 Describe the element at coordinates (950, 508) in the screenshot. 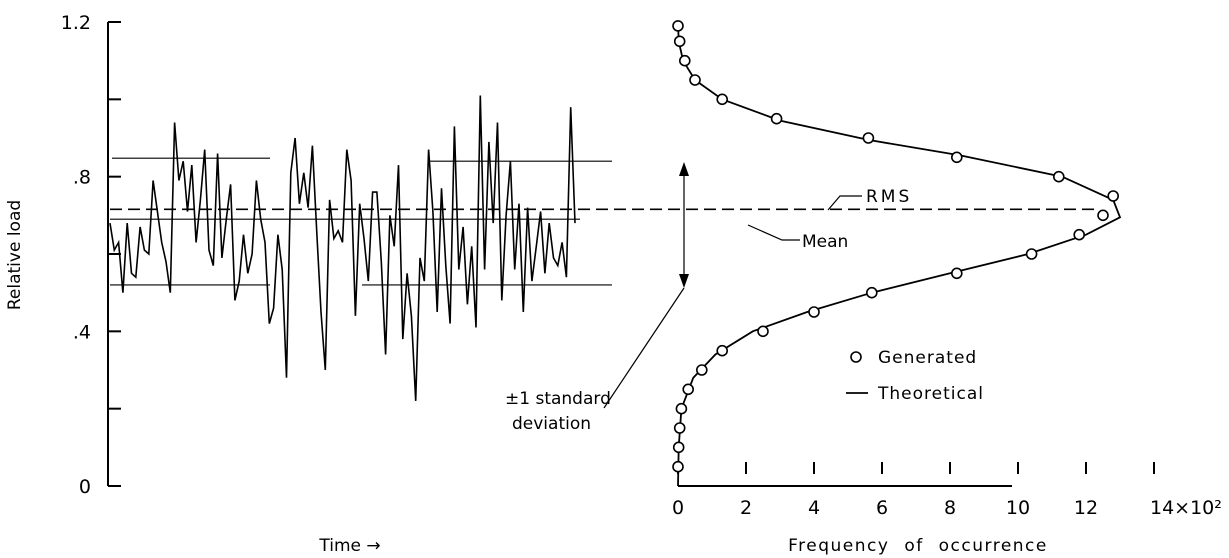

I see `x-tick-label-4: 8` at that location.